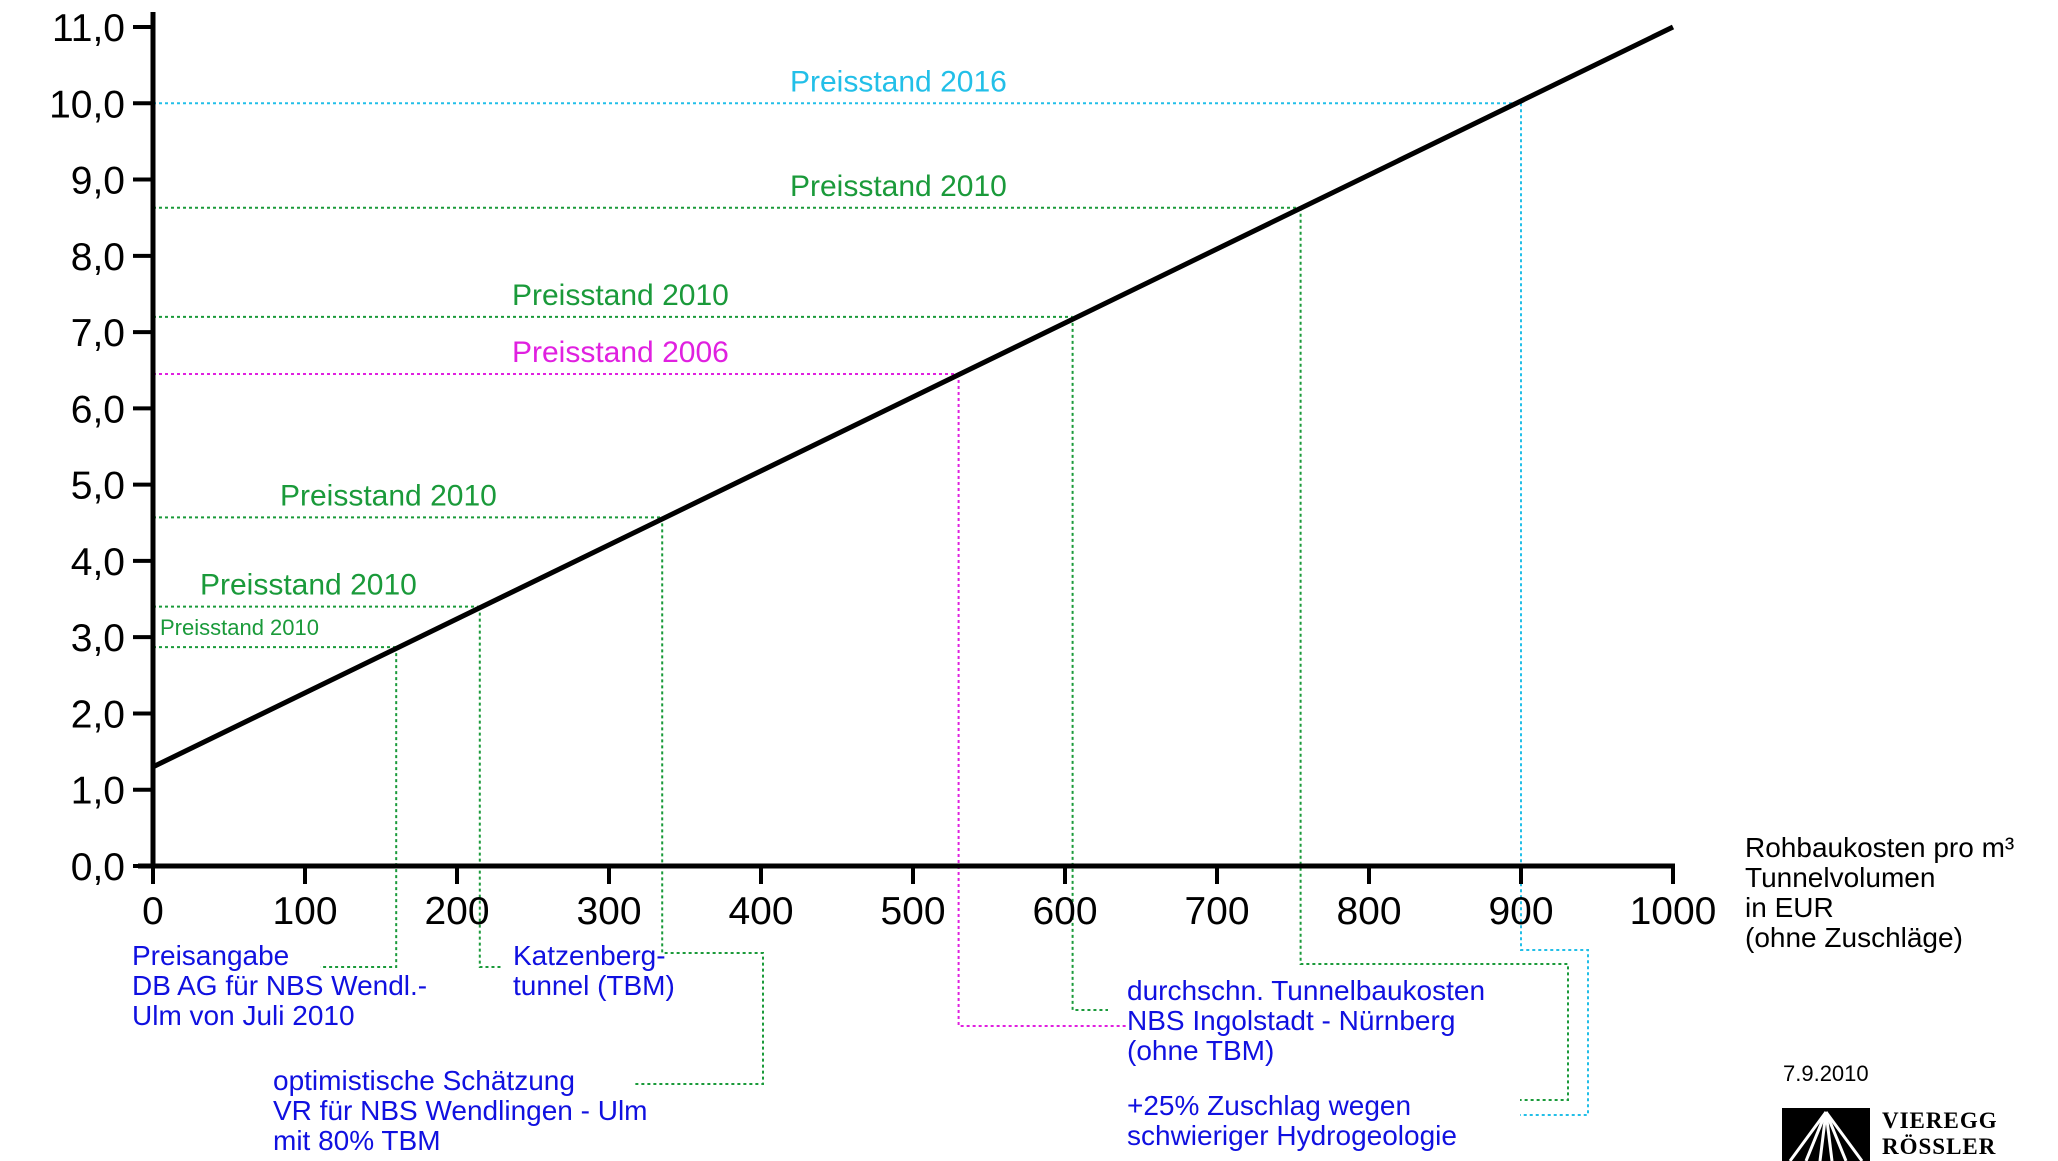 This screenshot has width=2058, height=1161. I want to click on note-text: schwieriger Hydrogeologie, so click(1292, 1135).